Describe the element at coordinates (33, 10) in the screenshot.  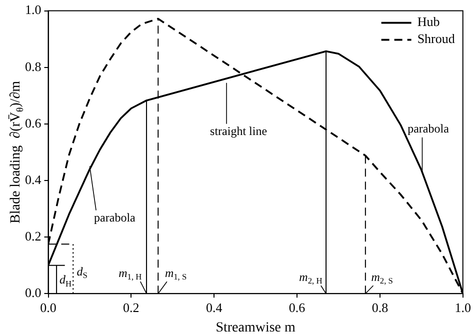
I see `y-tick-label: 1.0` at that location.